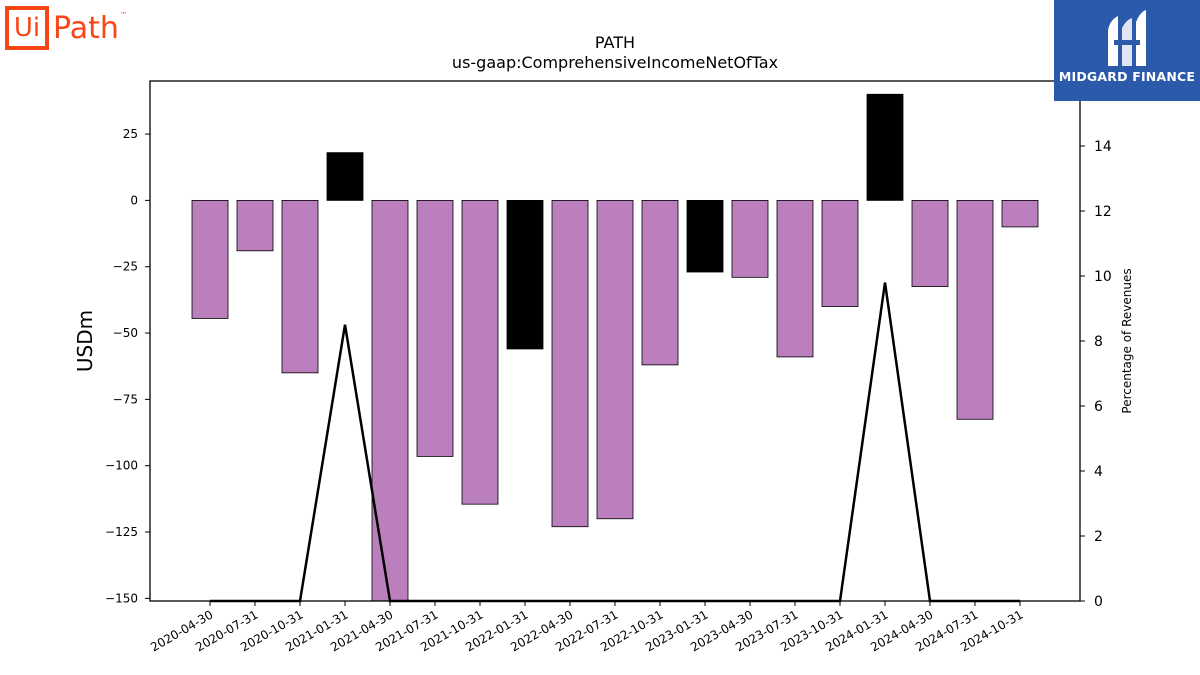  Describe the element at coordinates (85, 341) in the screenshot. I see `y-axis-label: USDm` at that location.